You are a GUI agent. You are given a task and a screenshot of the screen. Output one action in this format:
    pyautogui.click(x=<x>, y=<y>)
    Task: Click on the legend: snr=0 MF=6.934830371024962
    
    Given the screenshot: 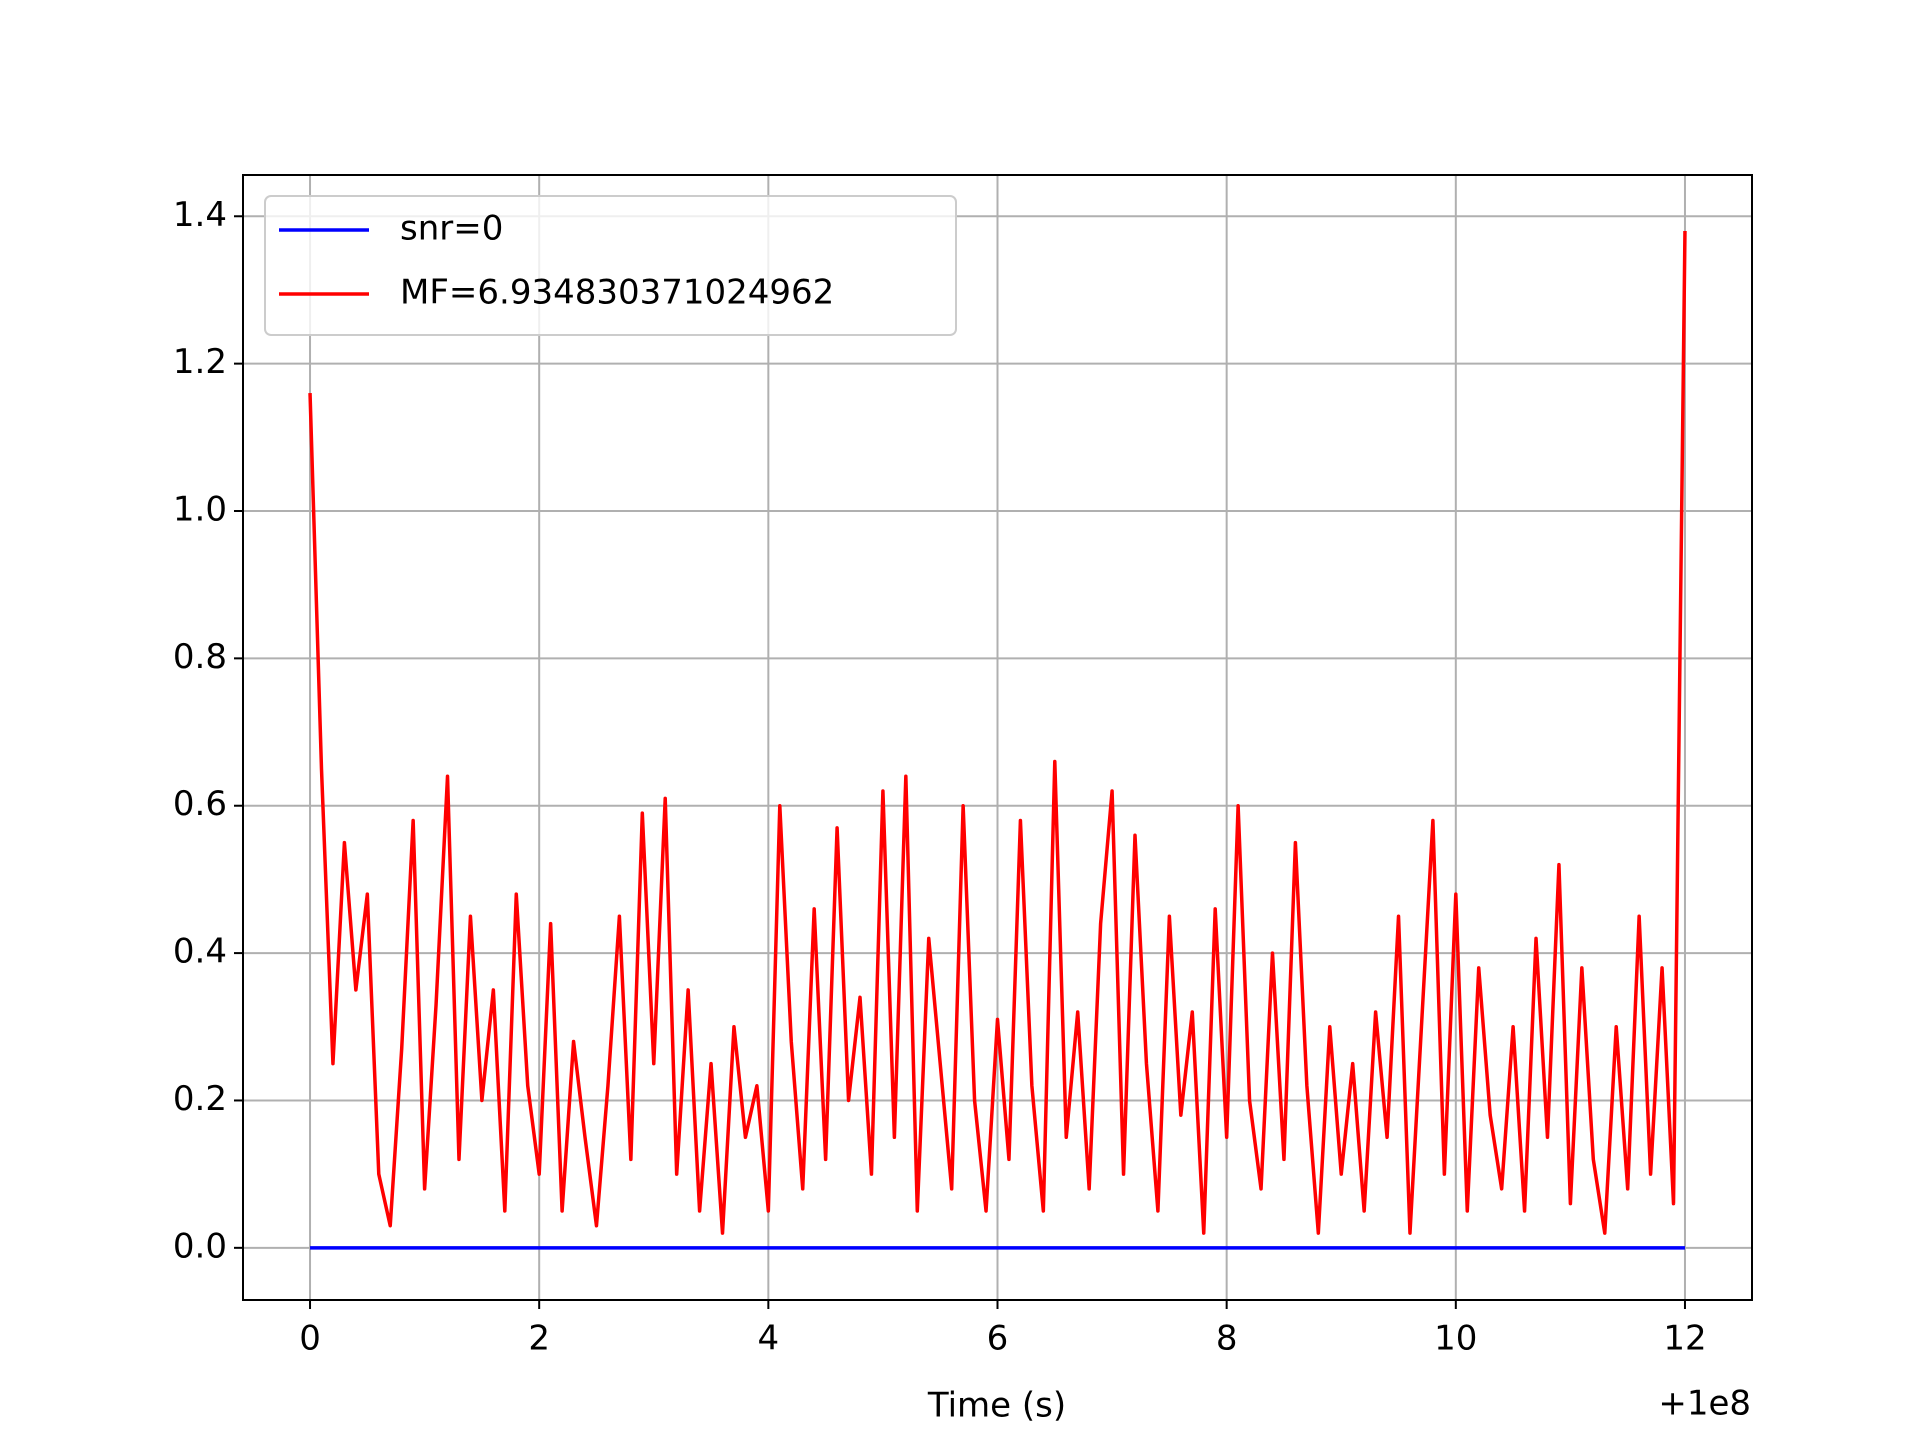 What is the action you would take?
    pyautogui.click(x=610, y=265)
    